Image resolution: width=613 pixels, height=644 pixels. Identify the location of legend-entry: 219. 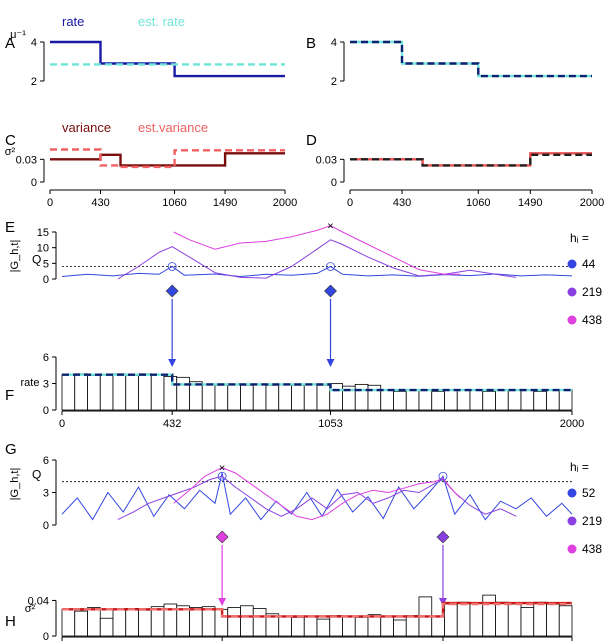
(592, 292).